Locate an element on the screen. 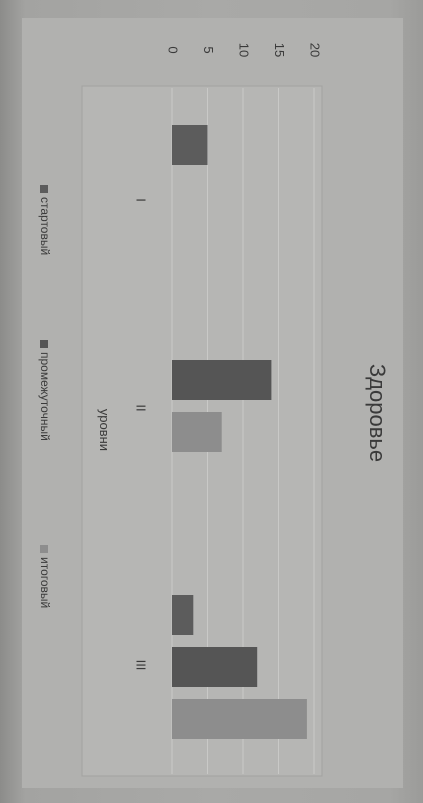 This screenshot has height=803, width=423. bar-итоговый-III is located at coordinates (239, 719).